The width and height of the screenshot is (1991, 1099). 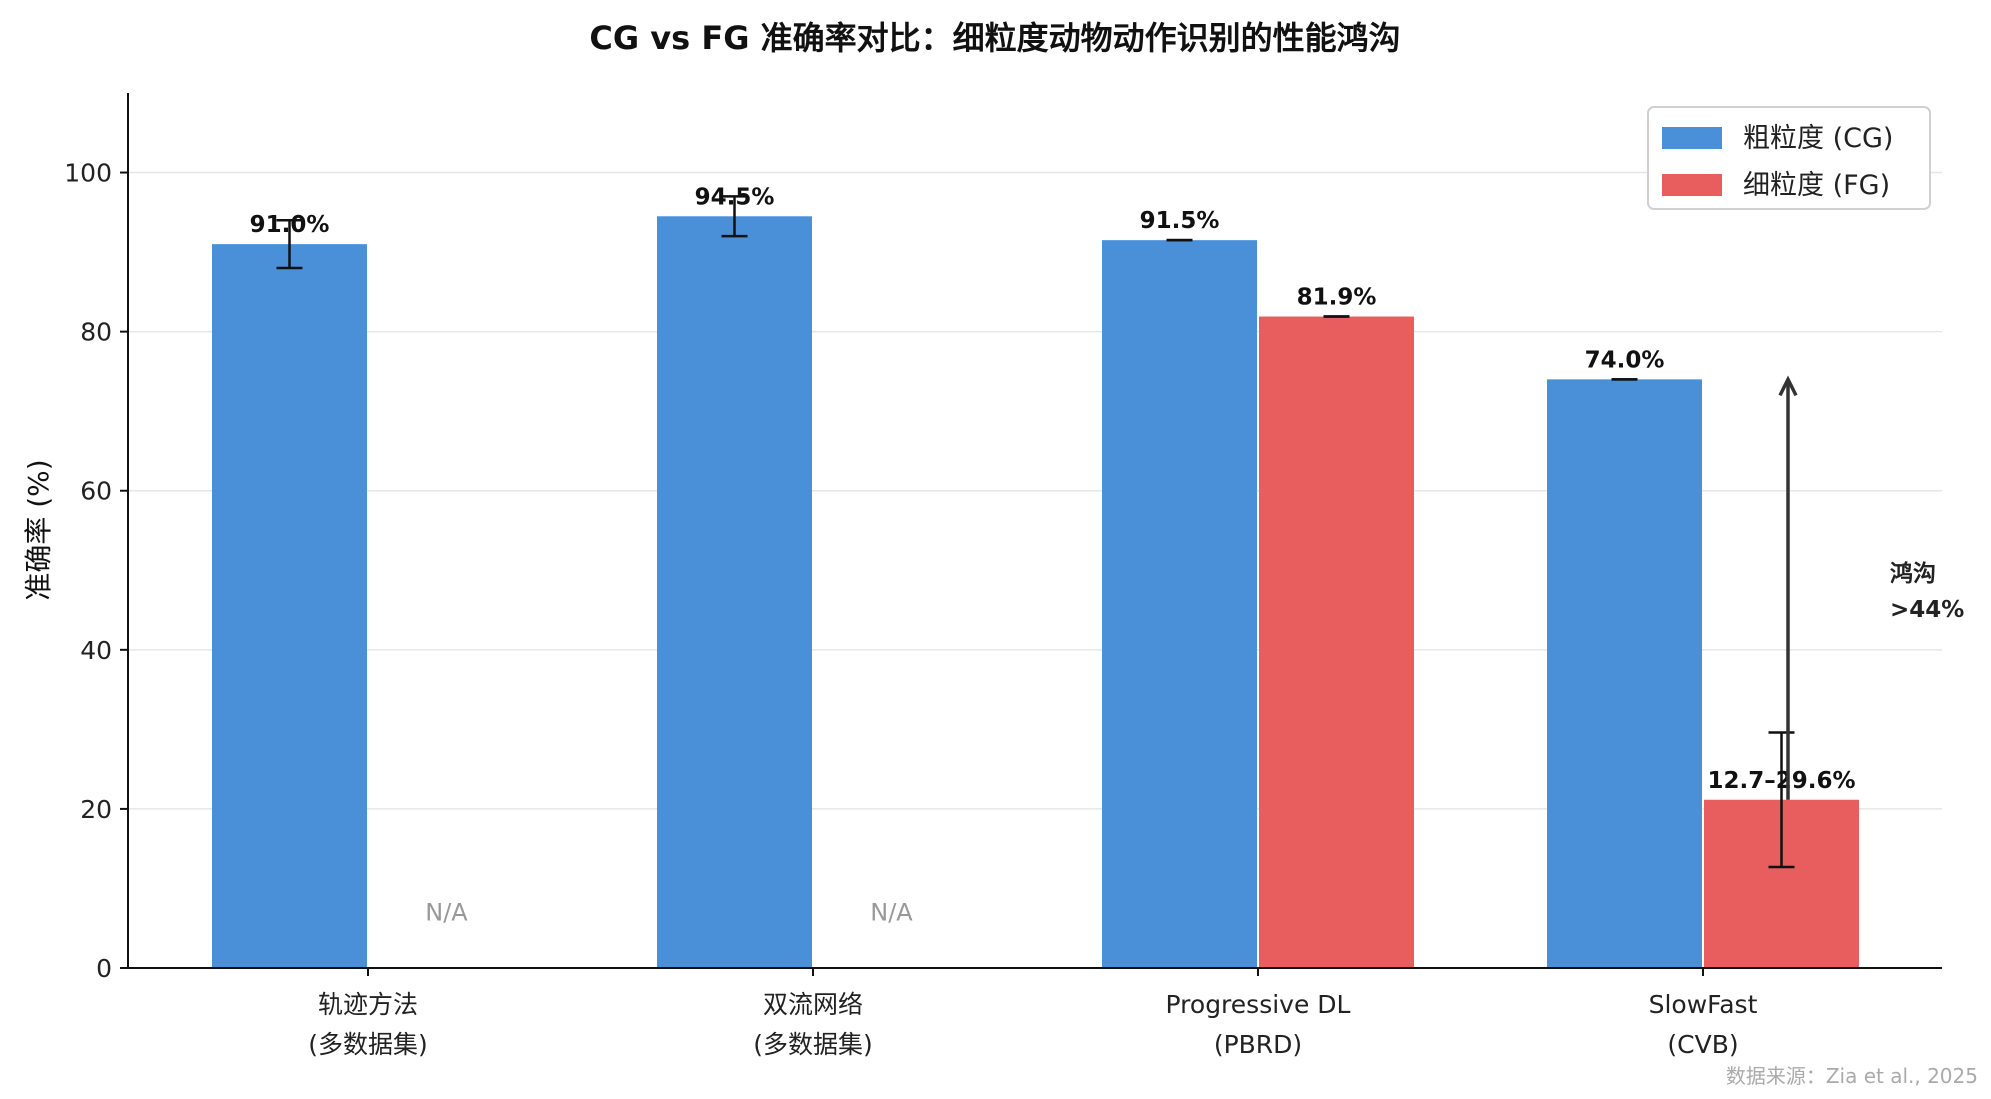 What do you see at coordinates (1625, 360) in the screenshot?
I see `data-label: 74.0%` at bounding box center [1625, 360].